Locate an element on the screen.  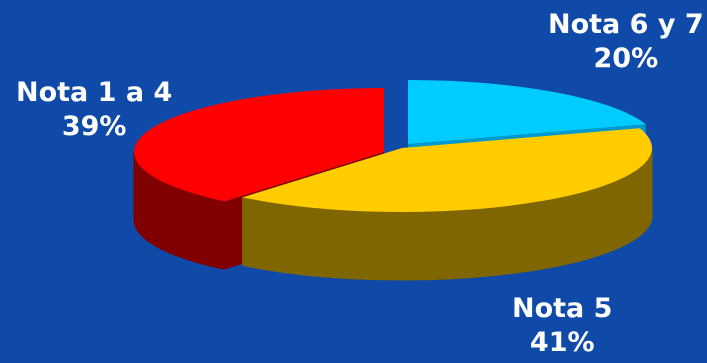
slice-percent: 39% is located at coordinates (94, 126).